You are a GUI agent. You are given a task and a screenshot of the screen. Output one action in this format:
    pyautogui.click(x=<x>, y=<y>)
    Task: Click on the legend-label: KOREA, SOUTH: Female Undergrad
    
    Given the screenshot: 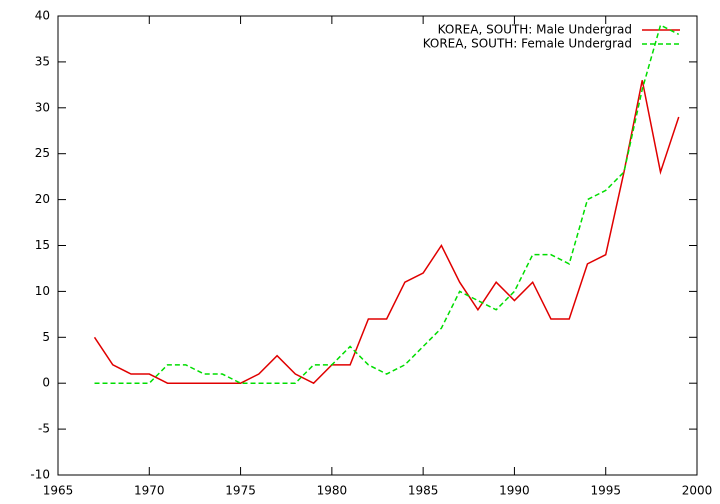 What is the action you would take?
    pyautogui.click(x=527, y=44)
    